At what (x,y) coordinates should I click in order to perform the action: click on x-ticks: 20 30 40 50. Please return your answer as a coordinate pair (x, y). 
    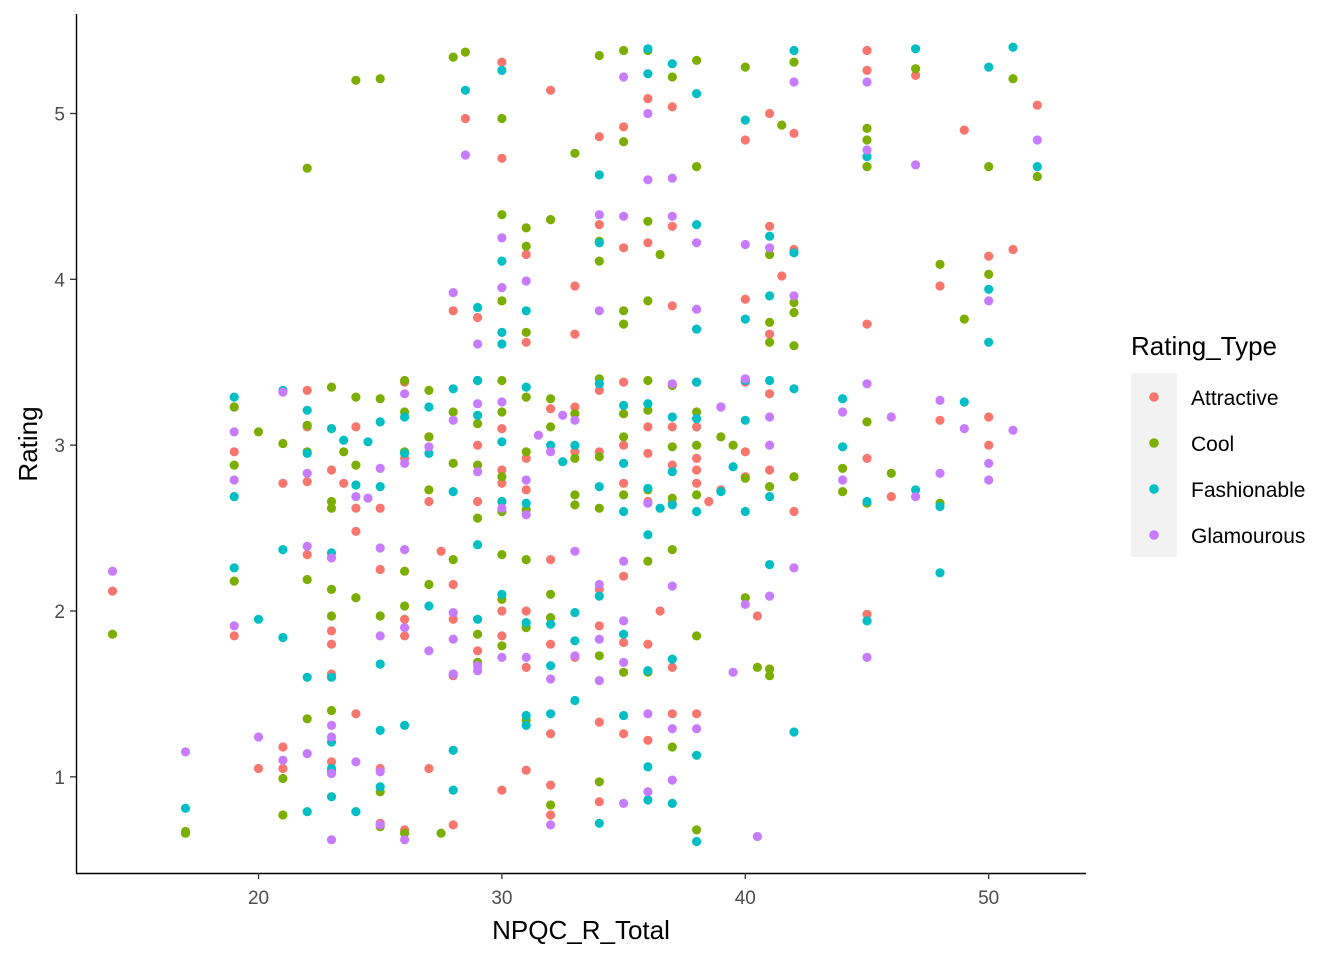
    Looking at the image, I should click on (623, 891).